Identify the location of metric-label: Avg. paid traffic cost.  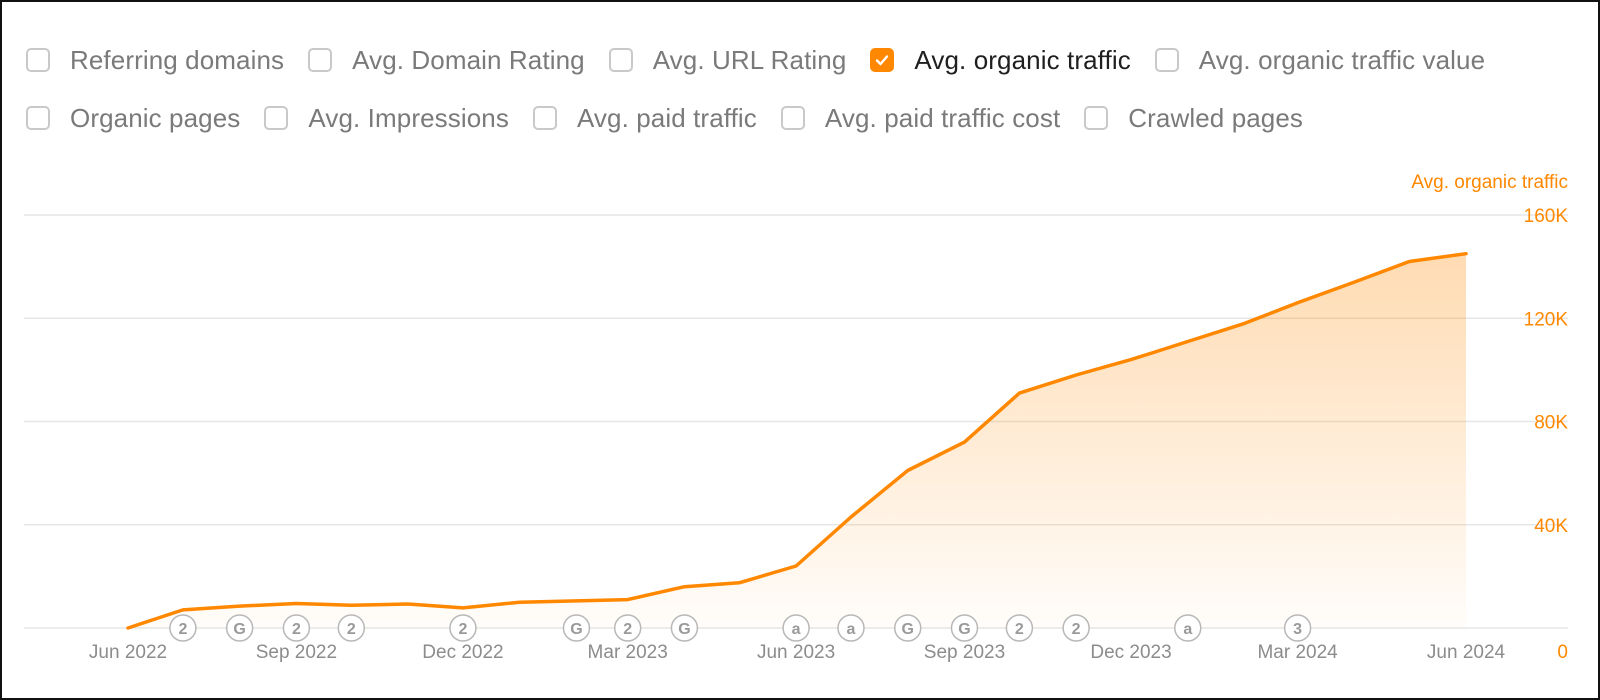
(942, 117).